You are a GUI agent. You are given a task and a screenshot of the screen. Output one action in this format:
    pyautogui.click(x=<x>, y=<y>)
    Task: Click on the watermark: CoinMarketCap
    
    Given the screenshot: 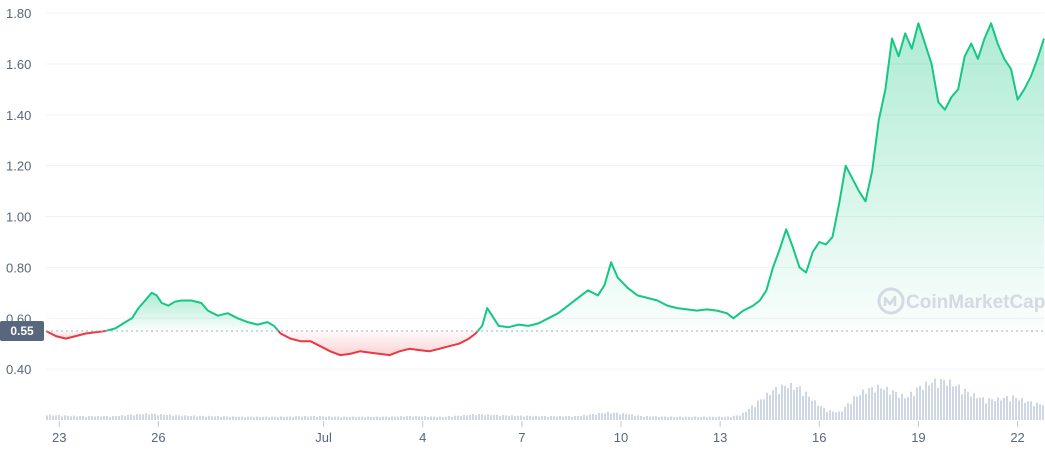 What is the action you would take?
    pyautogui.click(x=961, y=301)
    